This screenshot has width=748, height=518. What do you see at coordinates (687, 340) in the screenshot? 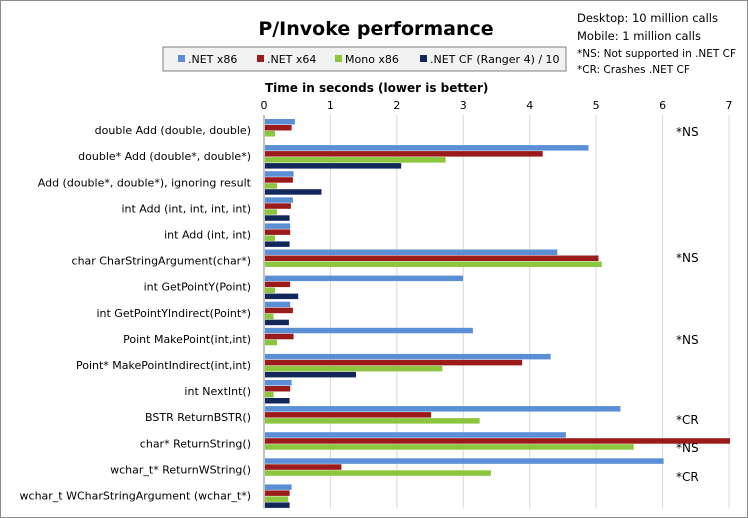
I see `annotation-make-point: *NS` at bounding box center [687, 340].